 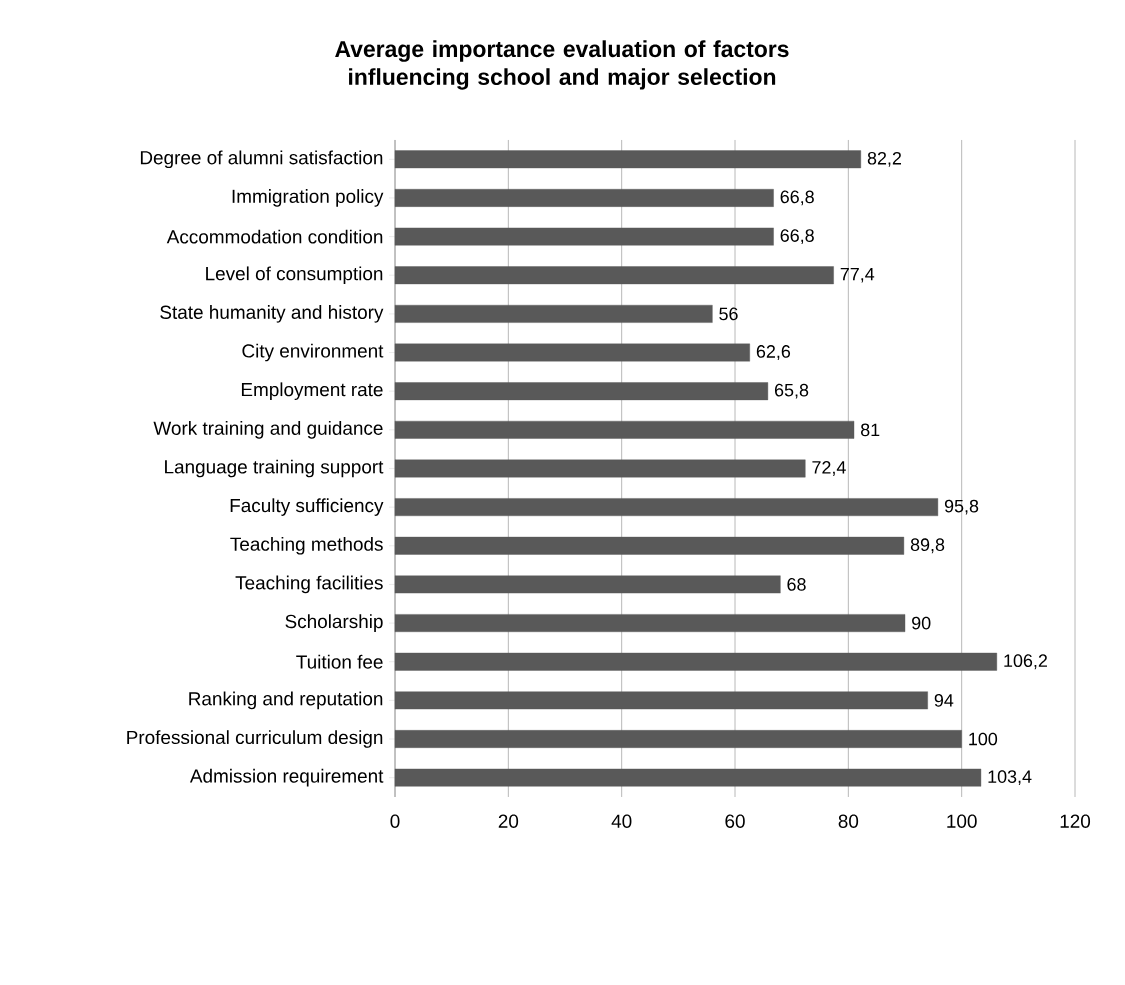 I want to click on x-tick-label: 100, so click(x=962, y=821).